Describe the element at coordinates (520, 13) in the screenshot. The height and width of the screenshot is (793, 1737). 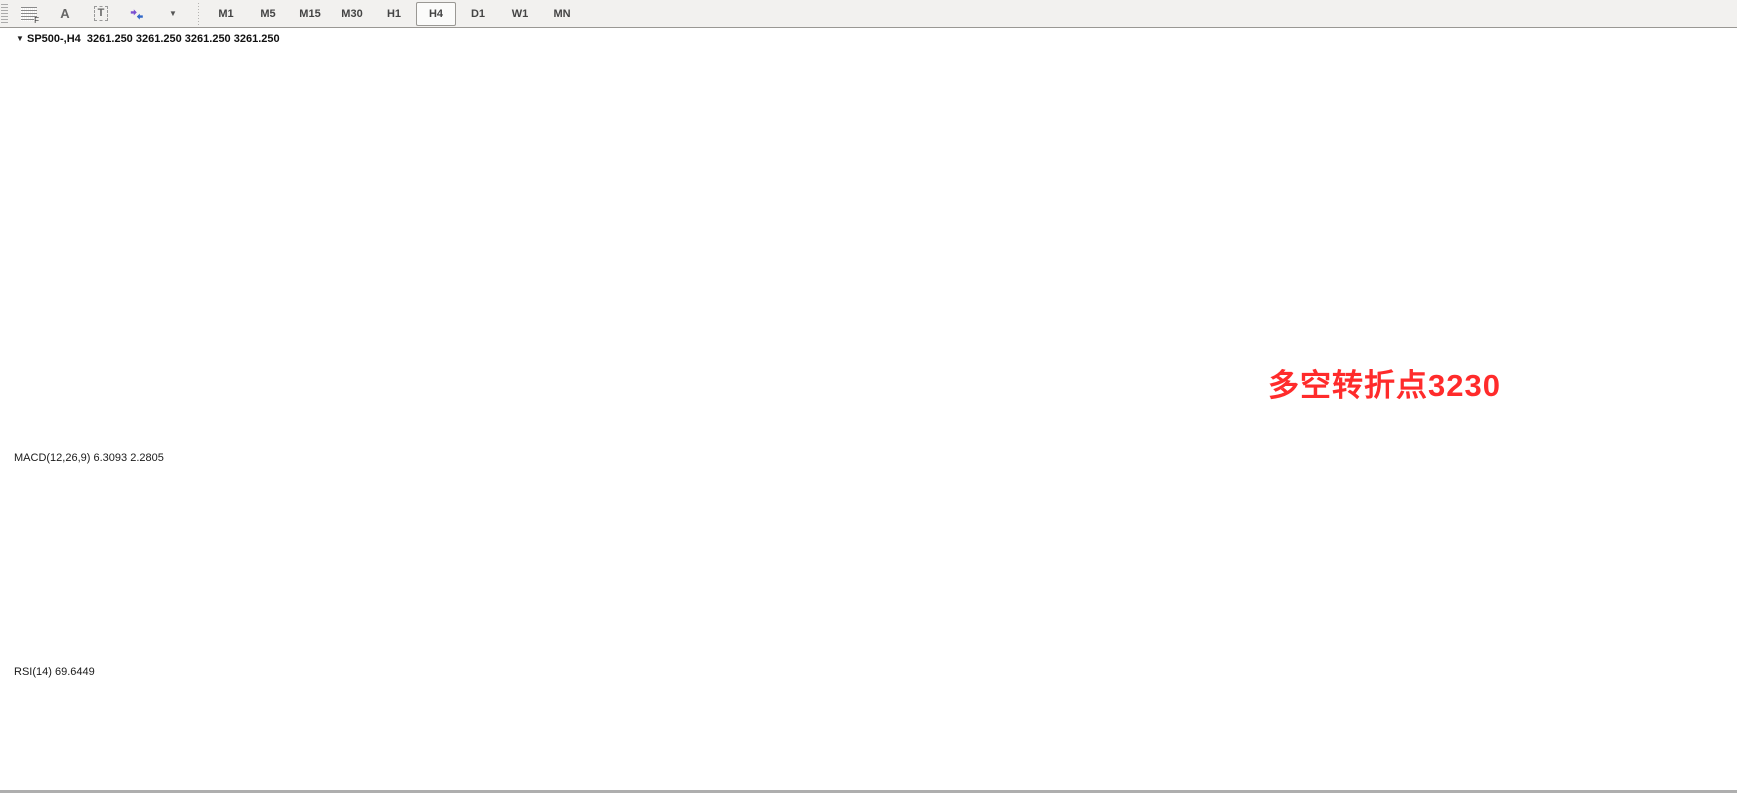
I see `tf-button-W1: W1` at that location.